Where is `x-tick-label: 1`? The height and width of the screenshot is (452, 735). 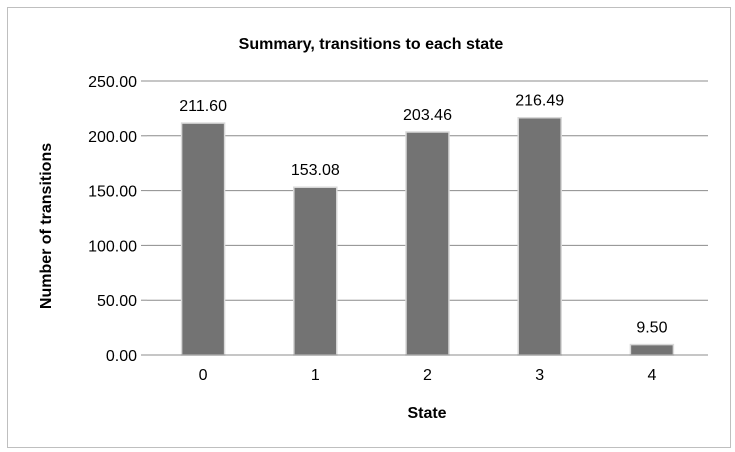
x-tick-label: 1 is located at coordinates (315, 375).